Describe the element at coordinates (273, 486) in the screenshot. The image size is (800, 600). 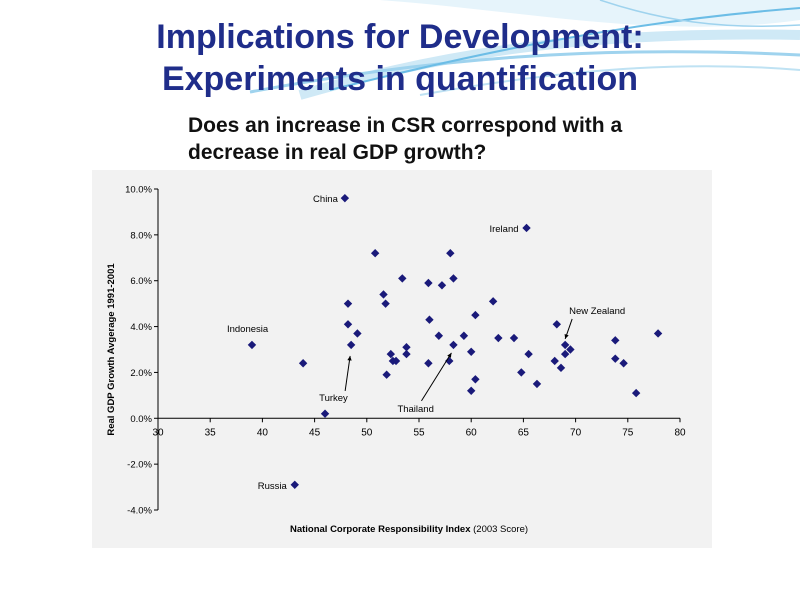
I see `annotation-russia: Russia` at that location.